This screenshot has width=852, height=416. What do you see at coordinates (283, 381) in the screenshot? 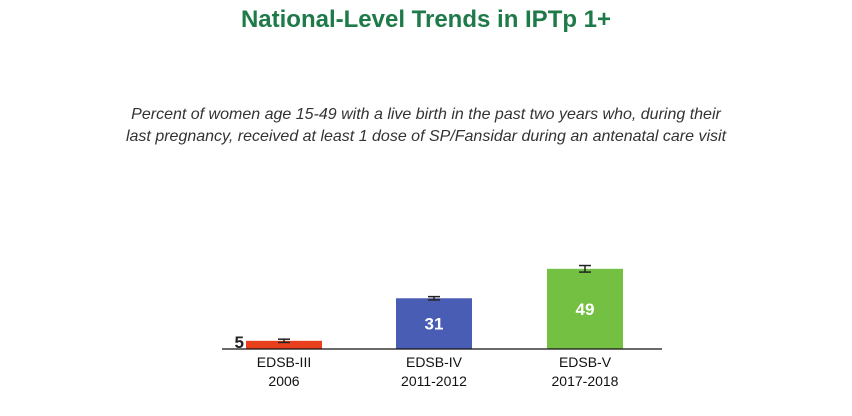
I see `x-tick-label-1-line-2: 2006` at bounding box center [283, 381].